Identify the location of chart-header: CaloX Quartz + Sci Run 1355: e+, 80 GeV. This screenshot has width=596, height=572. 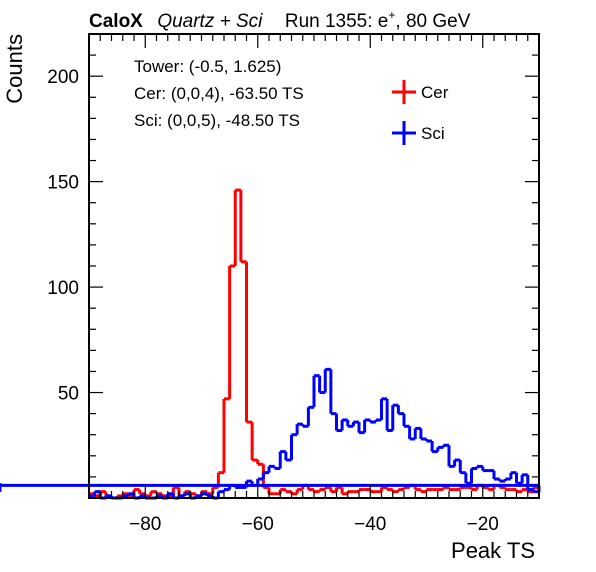
(280, 20).